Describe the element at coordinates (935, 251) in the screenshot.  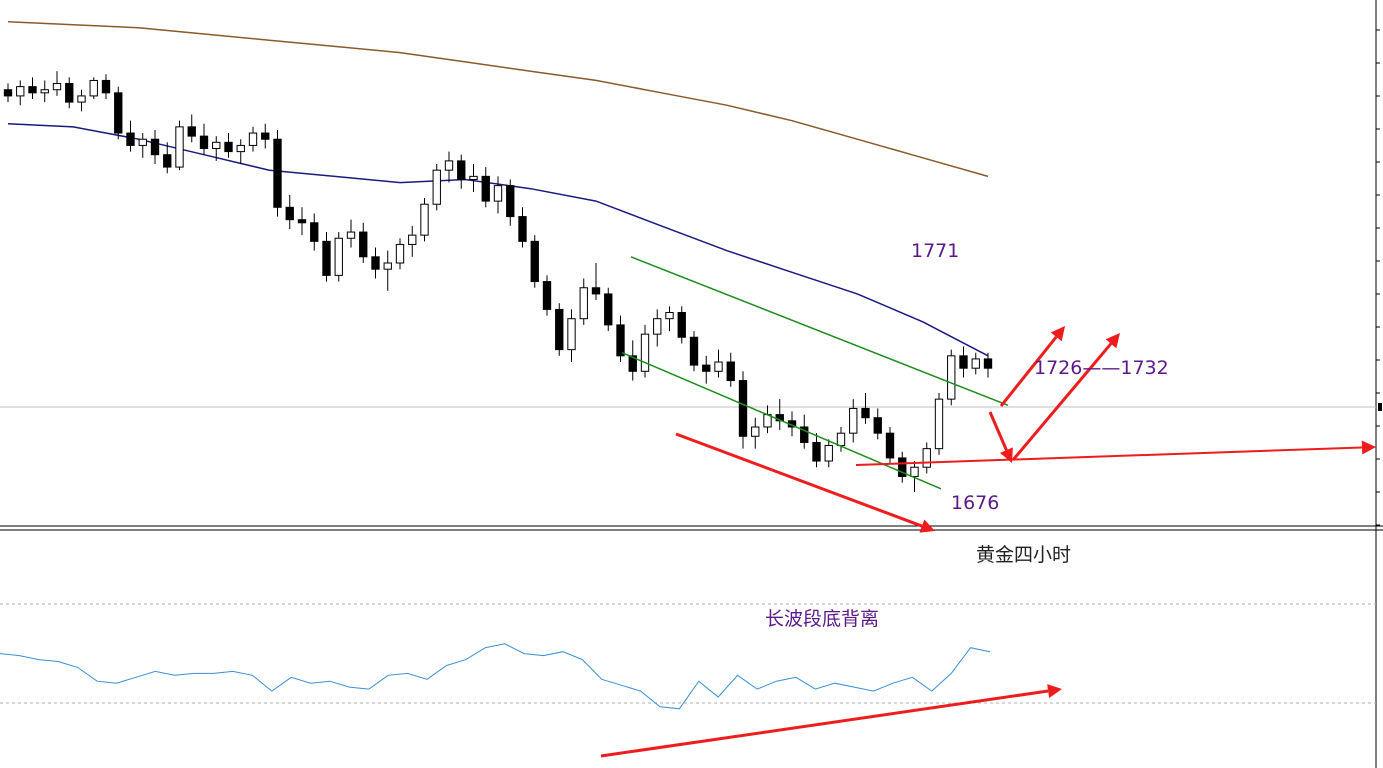
I see `annotation-1771: 1771` at that location.